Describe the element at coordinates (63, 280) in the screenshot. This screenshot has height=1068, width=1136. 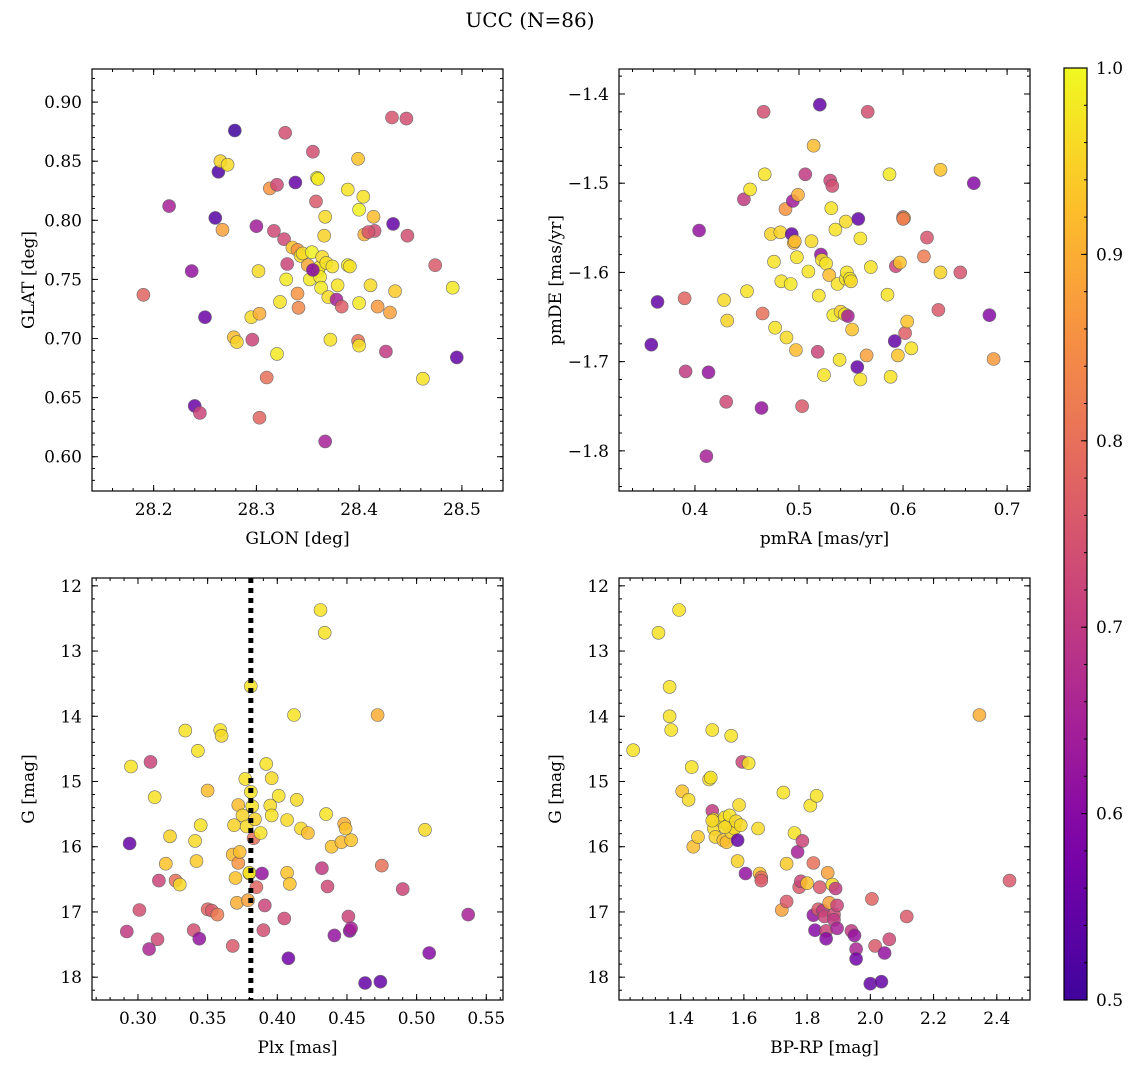
I see `y-tick-label: 0.75` at that location.